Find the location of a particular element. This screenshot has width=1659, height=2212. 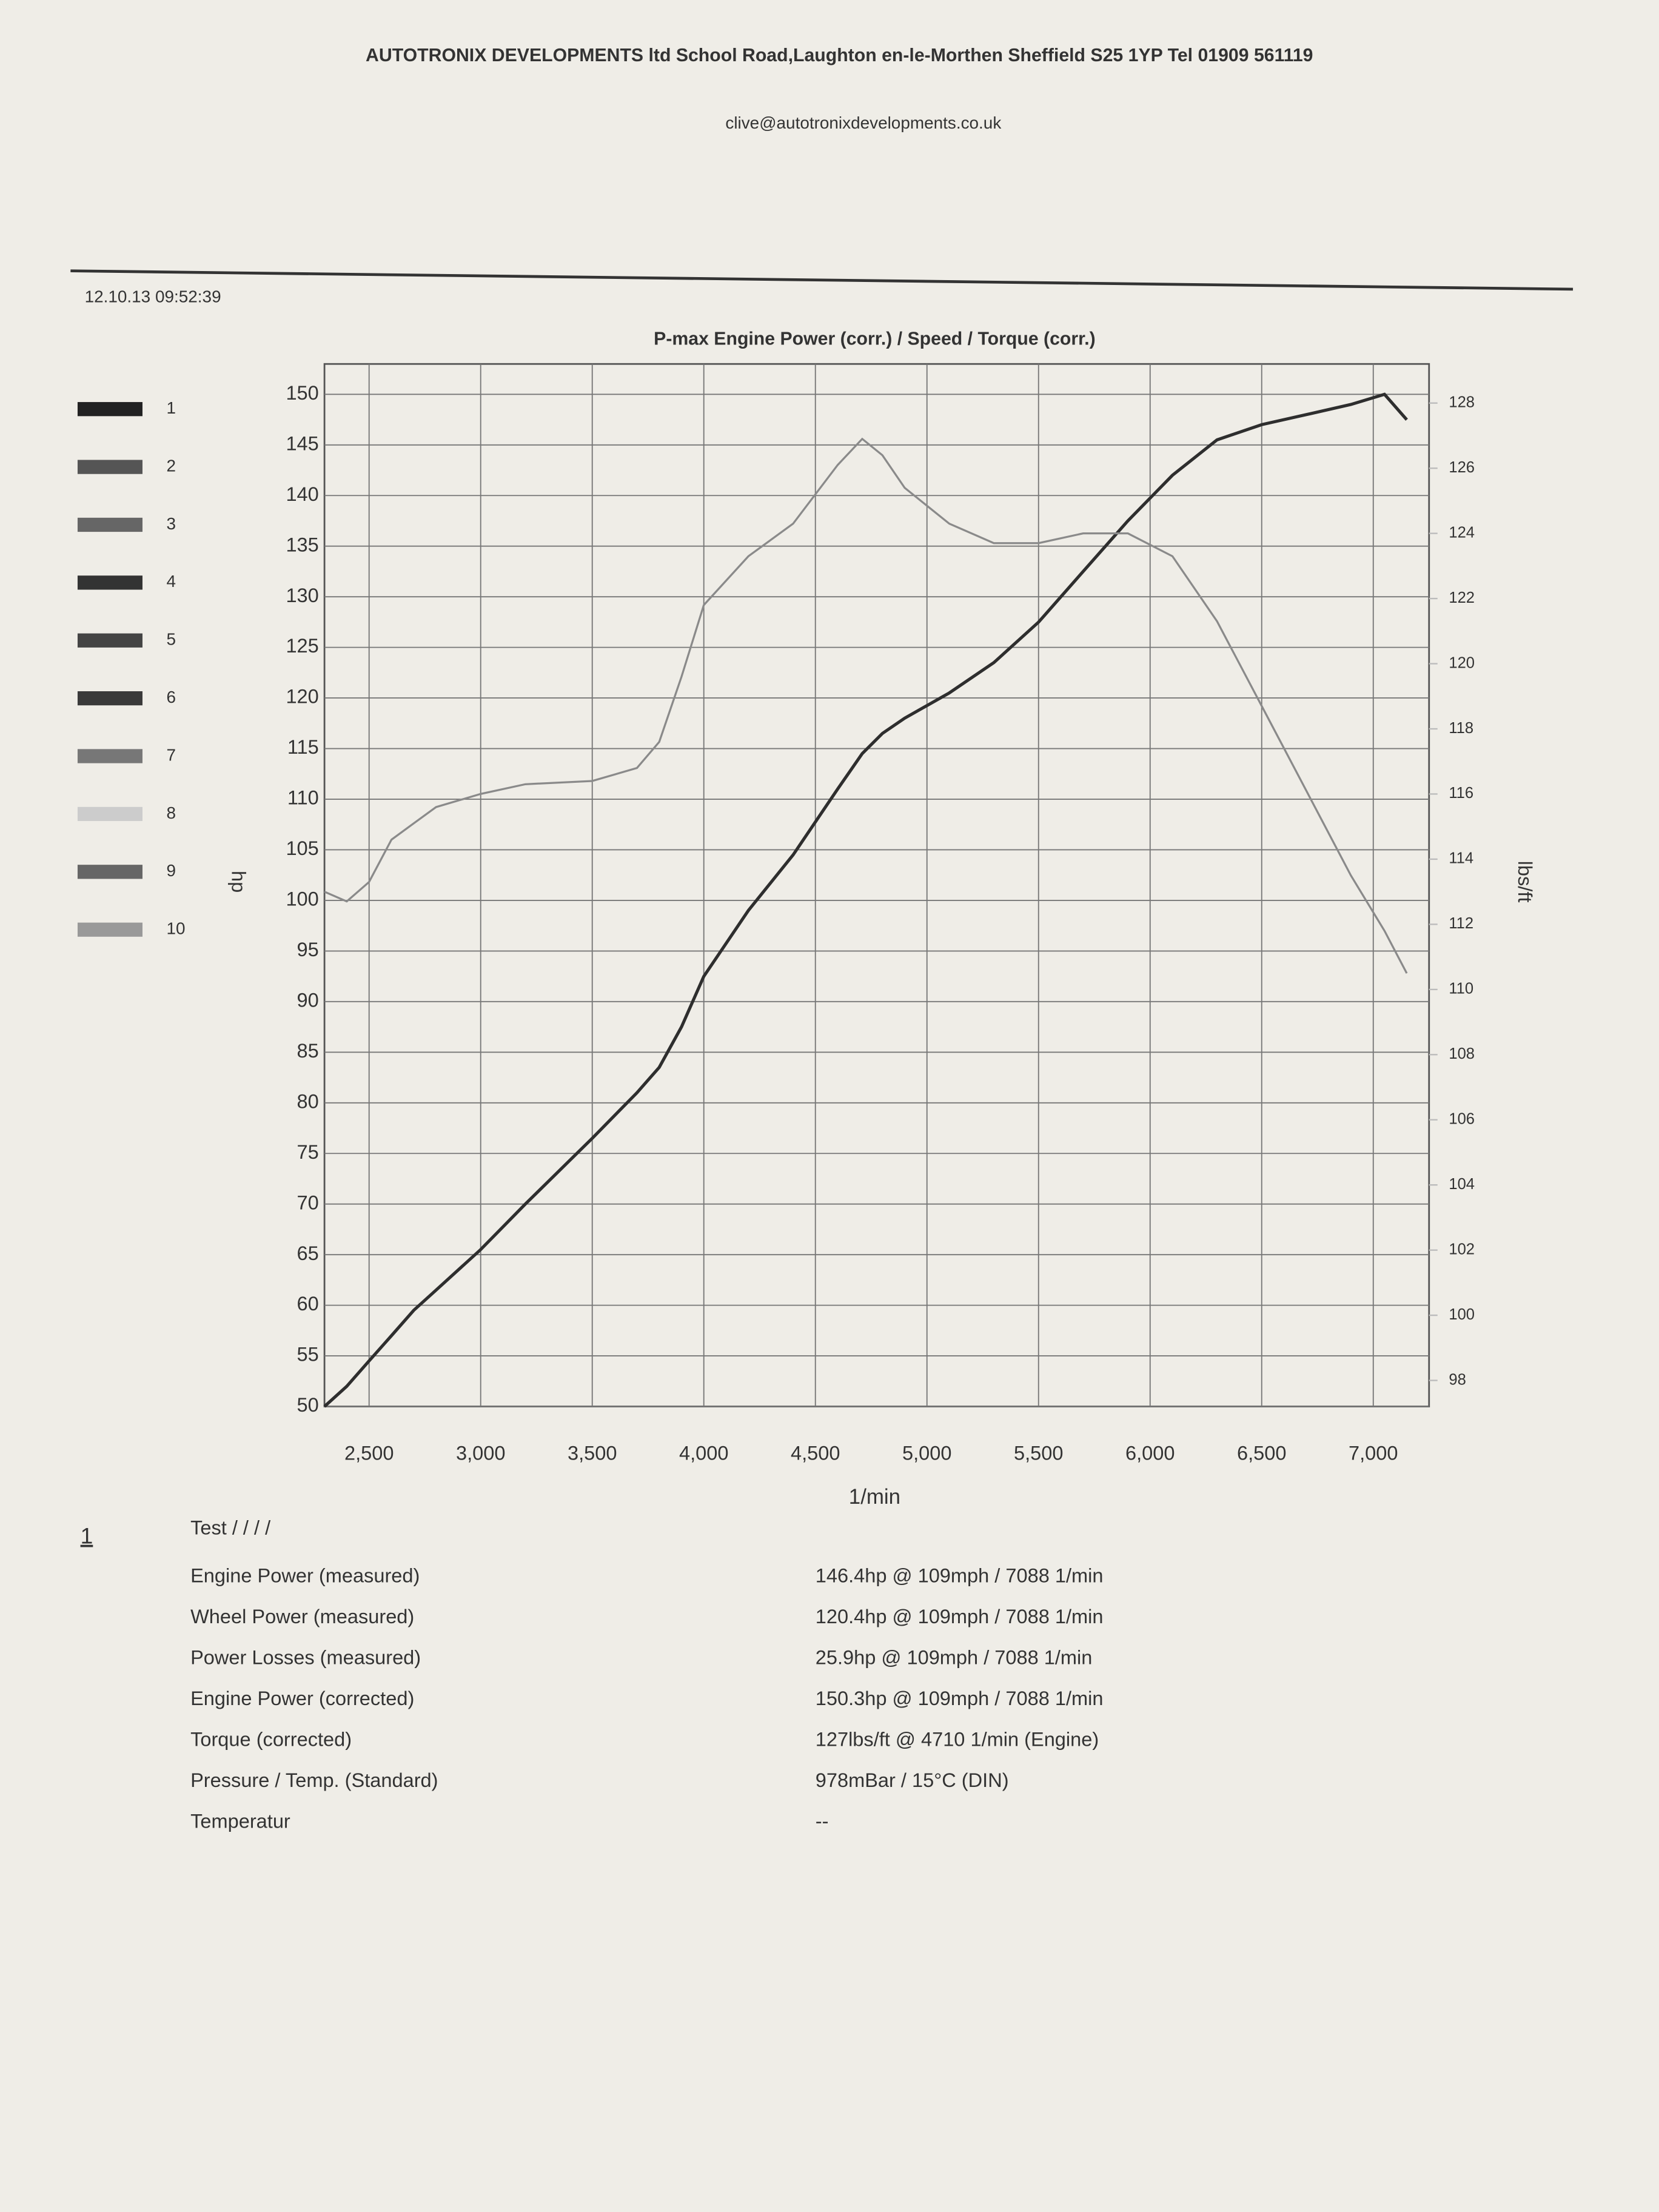

x-tick-label: 3,500 is located at coordinates (592, 1453).